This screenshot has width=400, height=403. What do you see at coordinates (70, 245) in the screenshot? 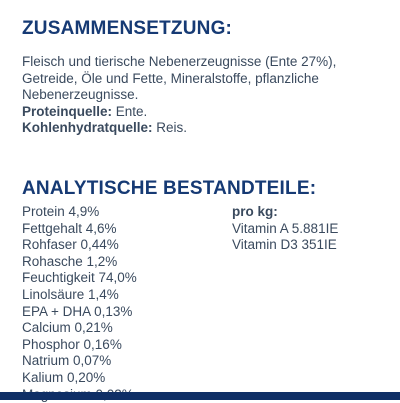
I see `analysis-item: Rohfaser 0,44%` at bounding box center [70, 245].